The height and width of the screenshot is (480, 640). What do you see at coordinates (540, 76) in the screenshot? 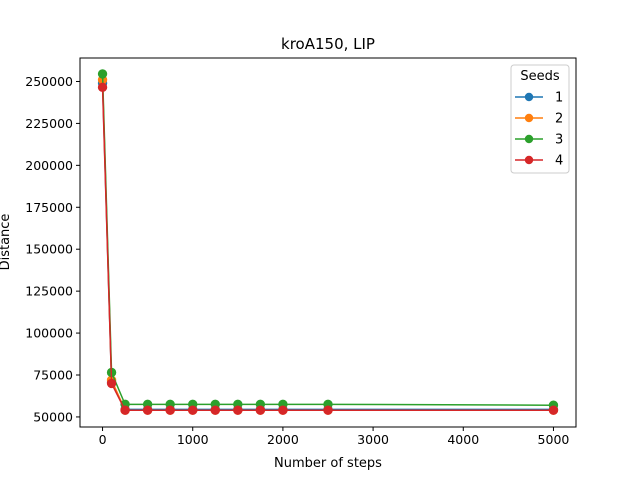
I see `legend-title: Seeds` at bounding box center [540, 76].